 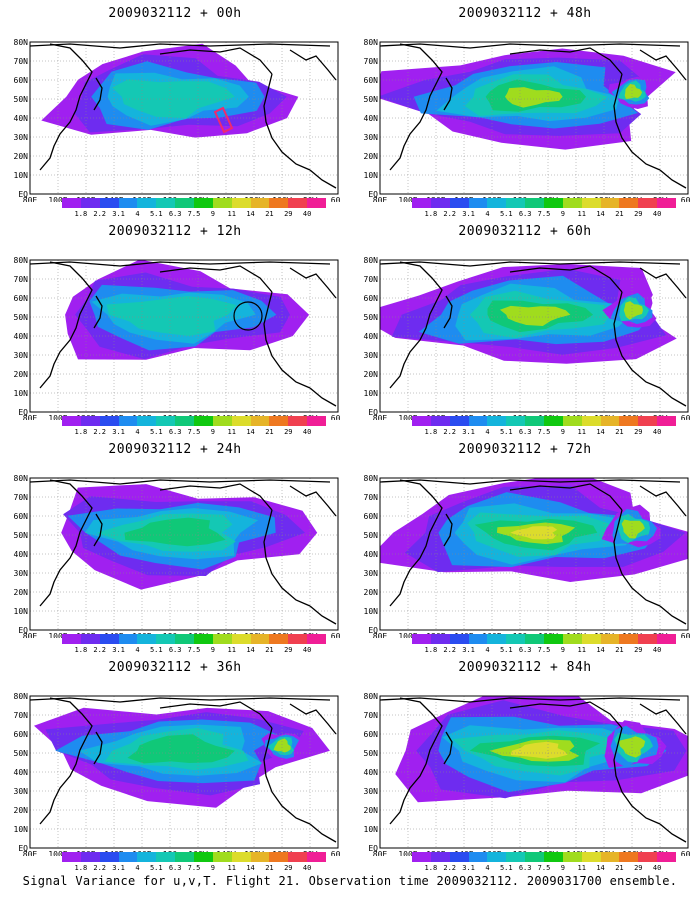 What do you see at coordinates (175, 449) in the screenshot?
I see `panel-title: 2009032112 + 24h` at bounding box center [175, 449].